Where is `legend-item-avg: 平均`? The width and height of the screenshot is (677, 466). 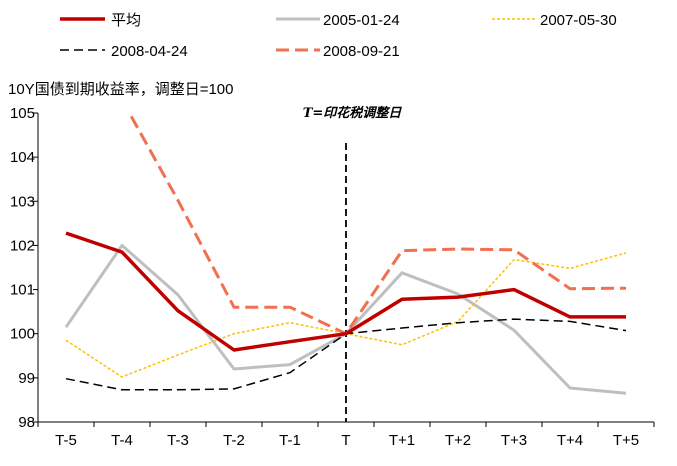
legend-item-avg: 平均 is located at coordinates (100, 20).